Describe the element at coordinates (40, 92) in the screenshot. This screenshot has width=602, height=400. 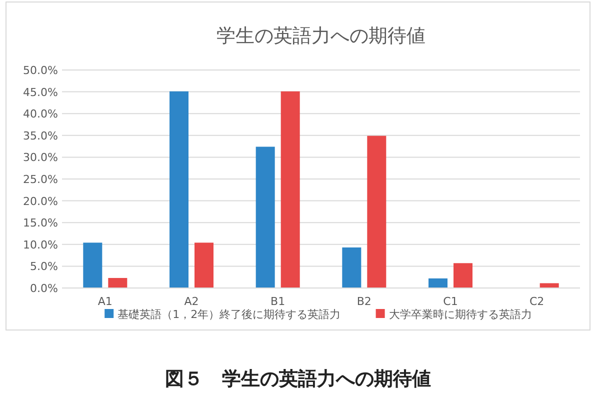
I see `y-tick-label: 45.0%` at that location.